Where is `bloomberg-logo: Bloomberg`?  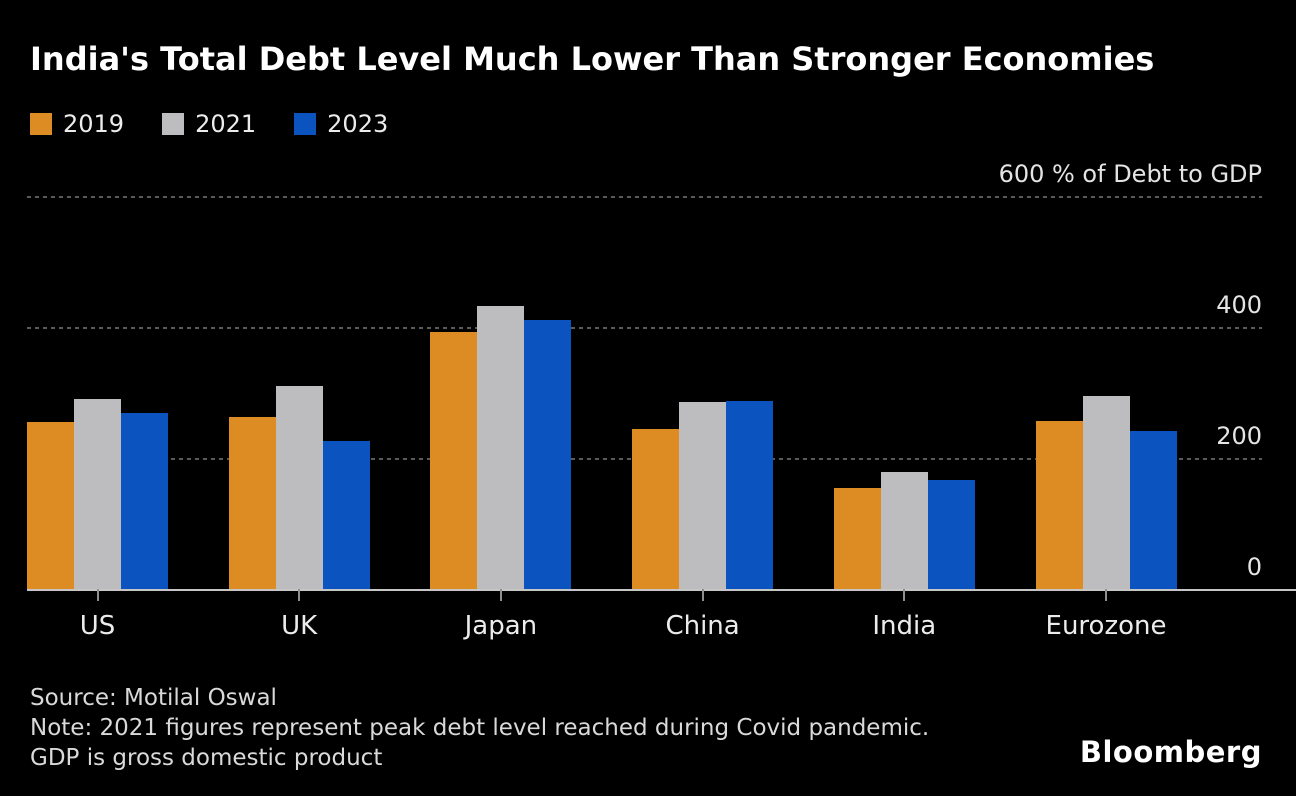
bloomberg-logo: Bloomberg is located at coordinates (1170, 752).